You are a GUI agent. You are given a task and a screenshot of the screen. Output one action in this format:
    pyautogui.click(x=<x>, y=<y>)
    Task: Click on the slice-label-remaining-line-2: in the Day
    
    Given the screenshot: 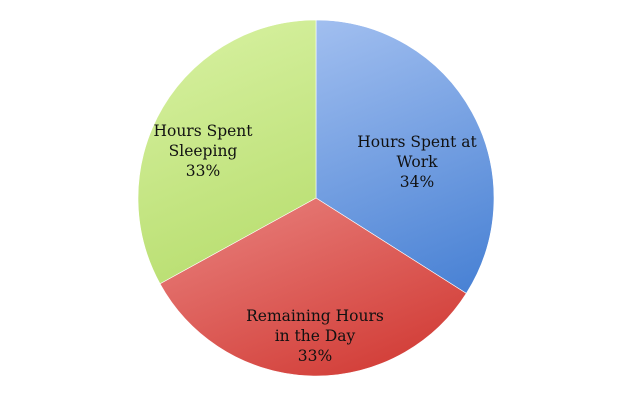 What is the action you would take?
    pyautogui.click(x=315, y=336)
    